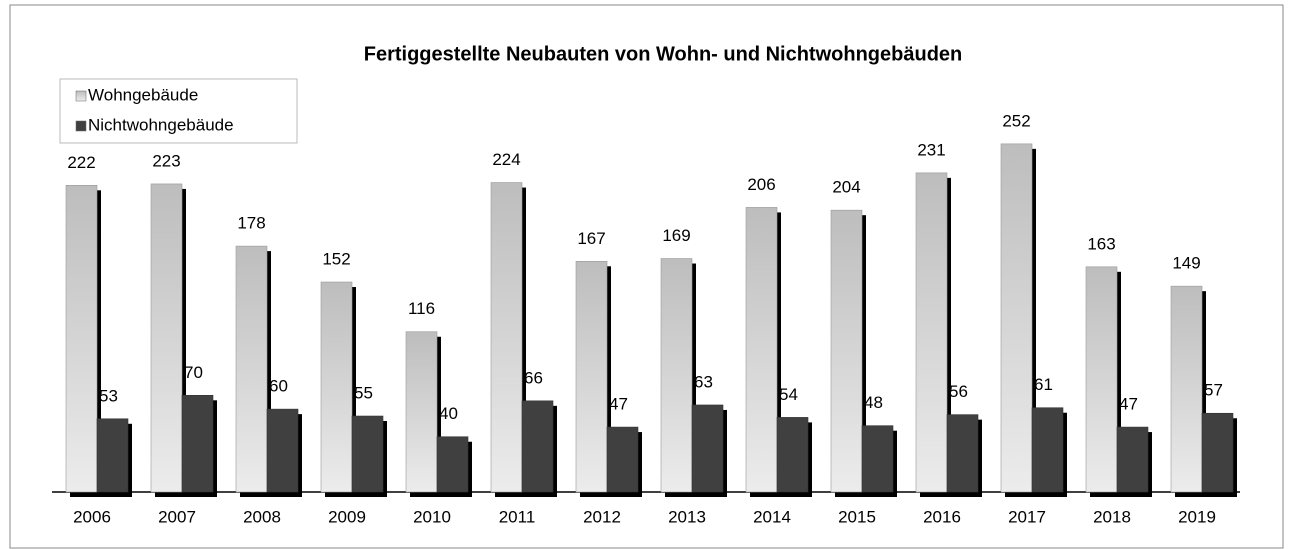 This screenshot has width=1293, height=549. Describe the element at coordinates (1016, 120) in the screenshot. I see `data-label: 252` at that location.